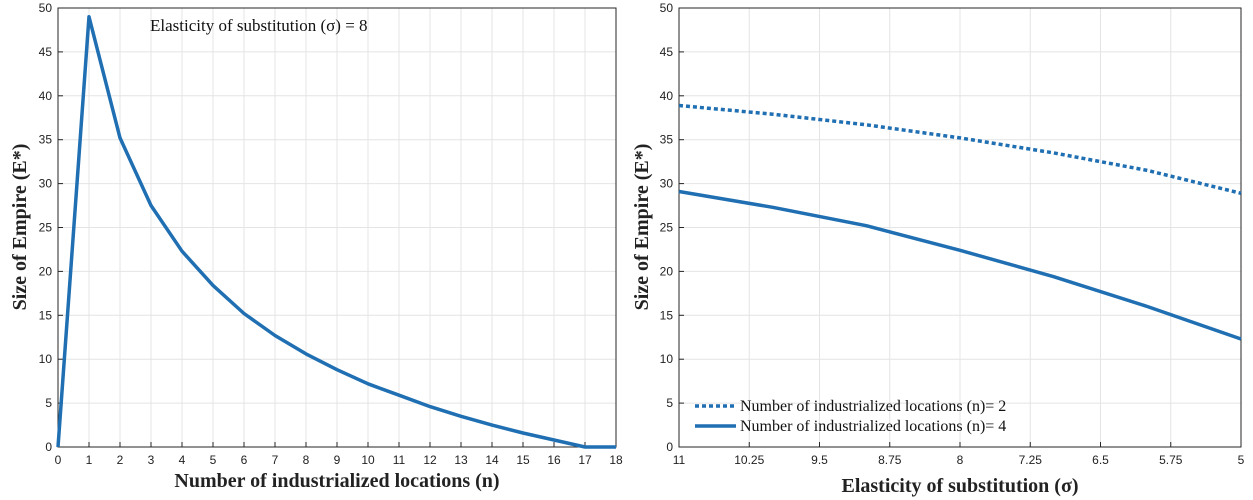  I want to click on x-tick-label: 14, so click(492, 460).